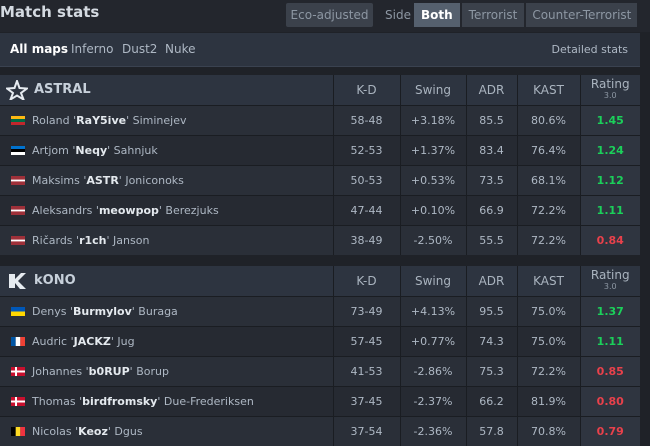  I want to click on player-first-name: Nicolas, so click(52, 431).